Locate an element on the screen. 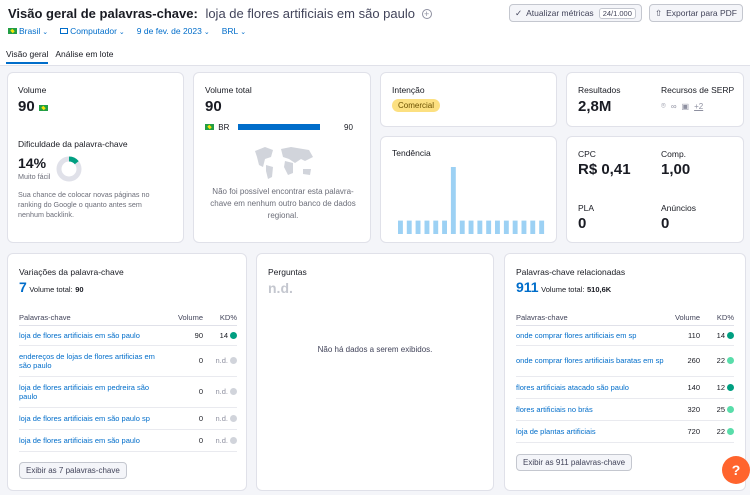  export-pdf-button: ⇧ Exportar para PDF is located at coordinates (696, 13).